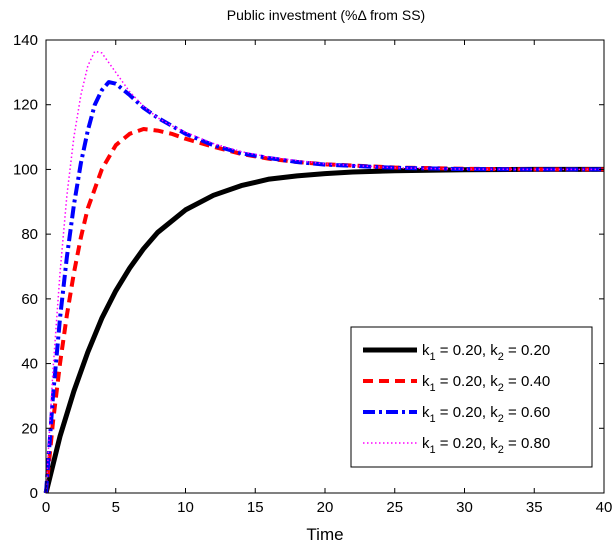 Image resolution: width=616 pixels, height=547 pixels. I want to click on y-tick-label: 40, so click(29, 364).